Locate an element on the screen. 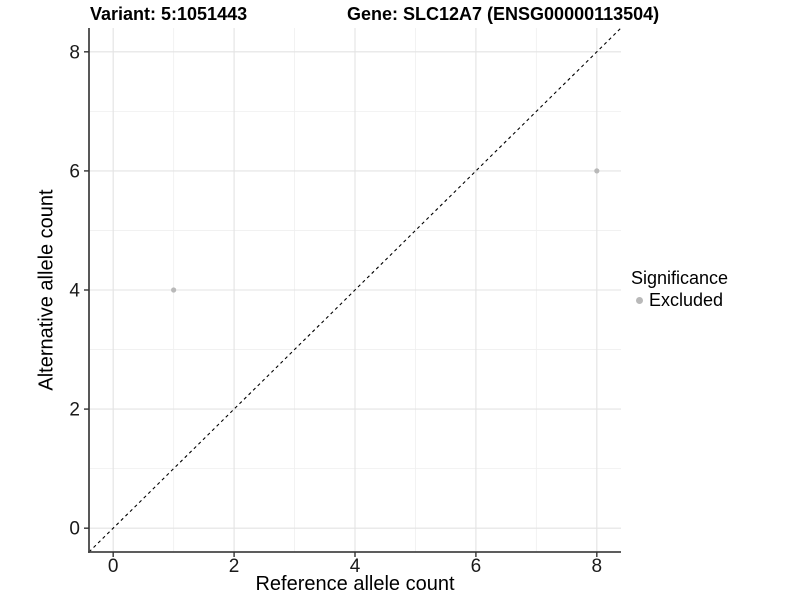  x-tick-label: 0 is located at coordinates (113, 566).